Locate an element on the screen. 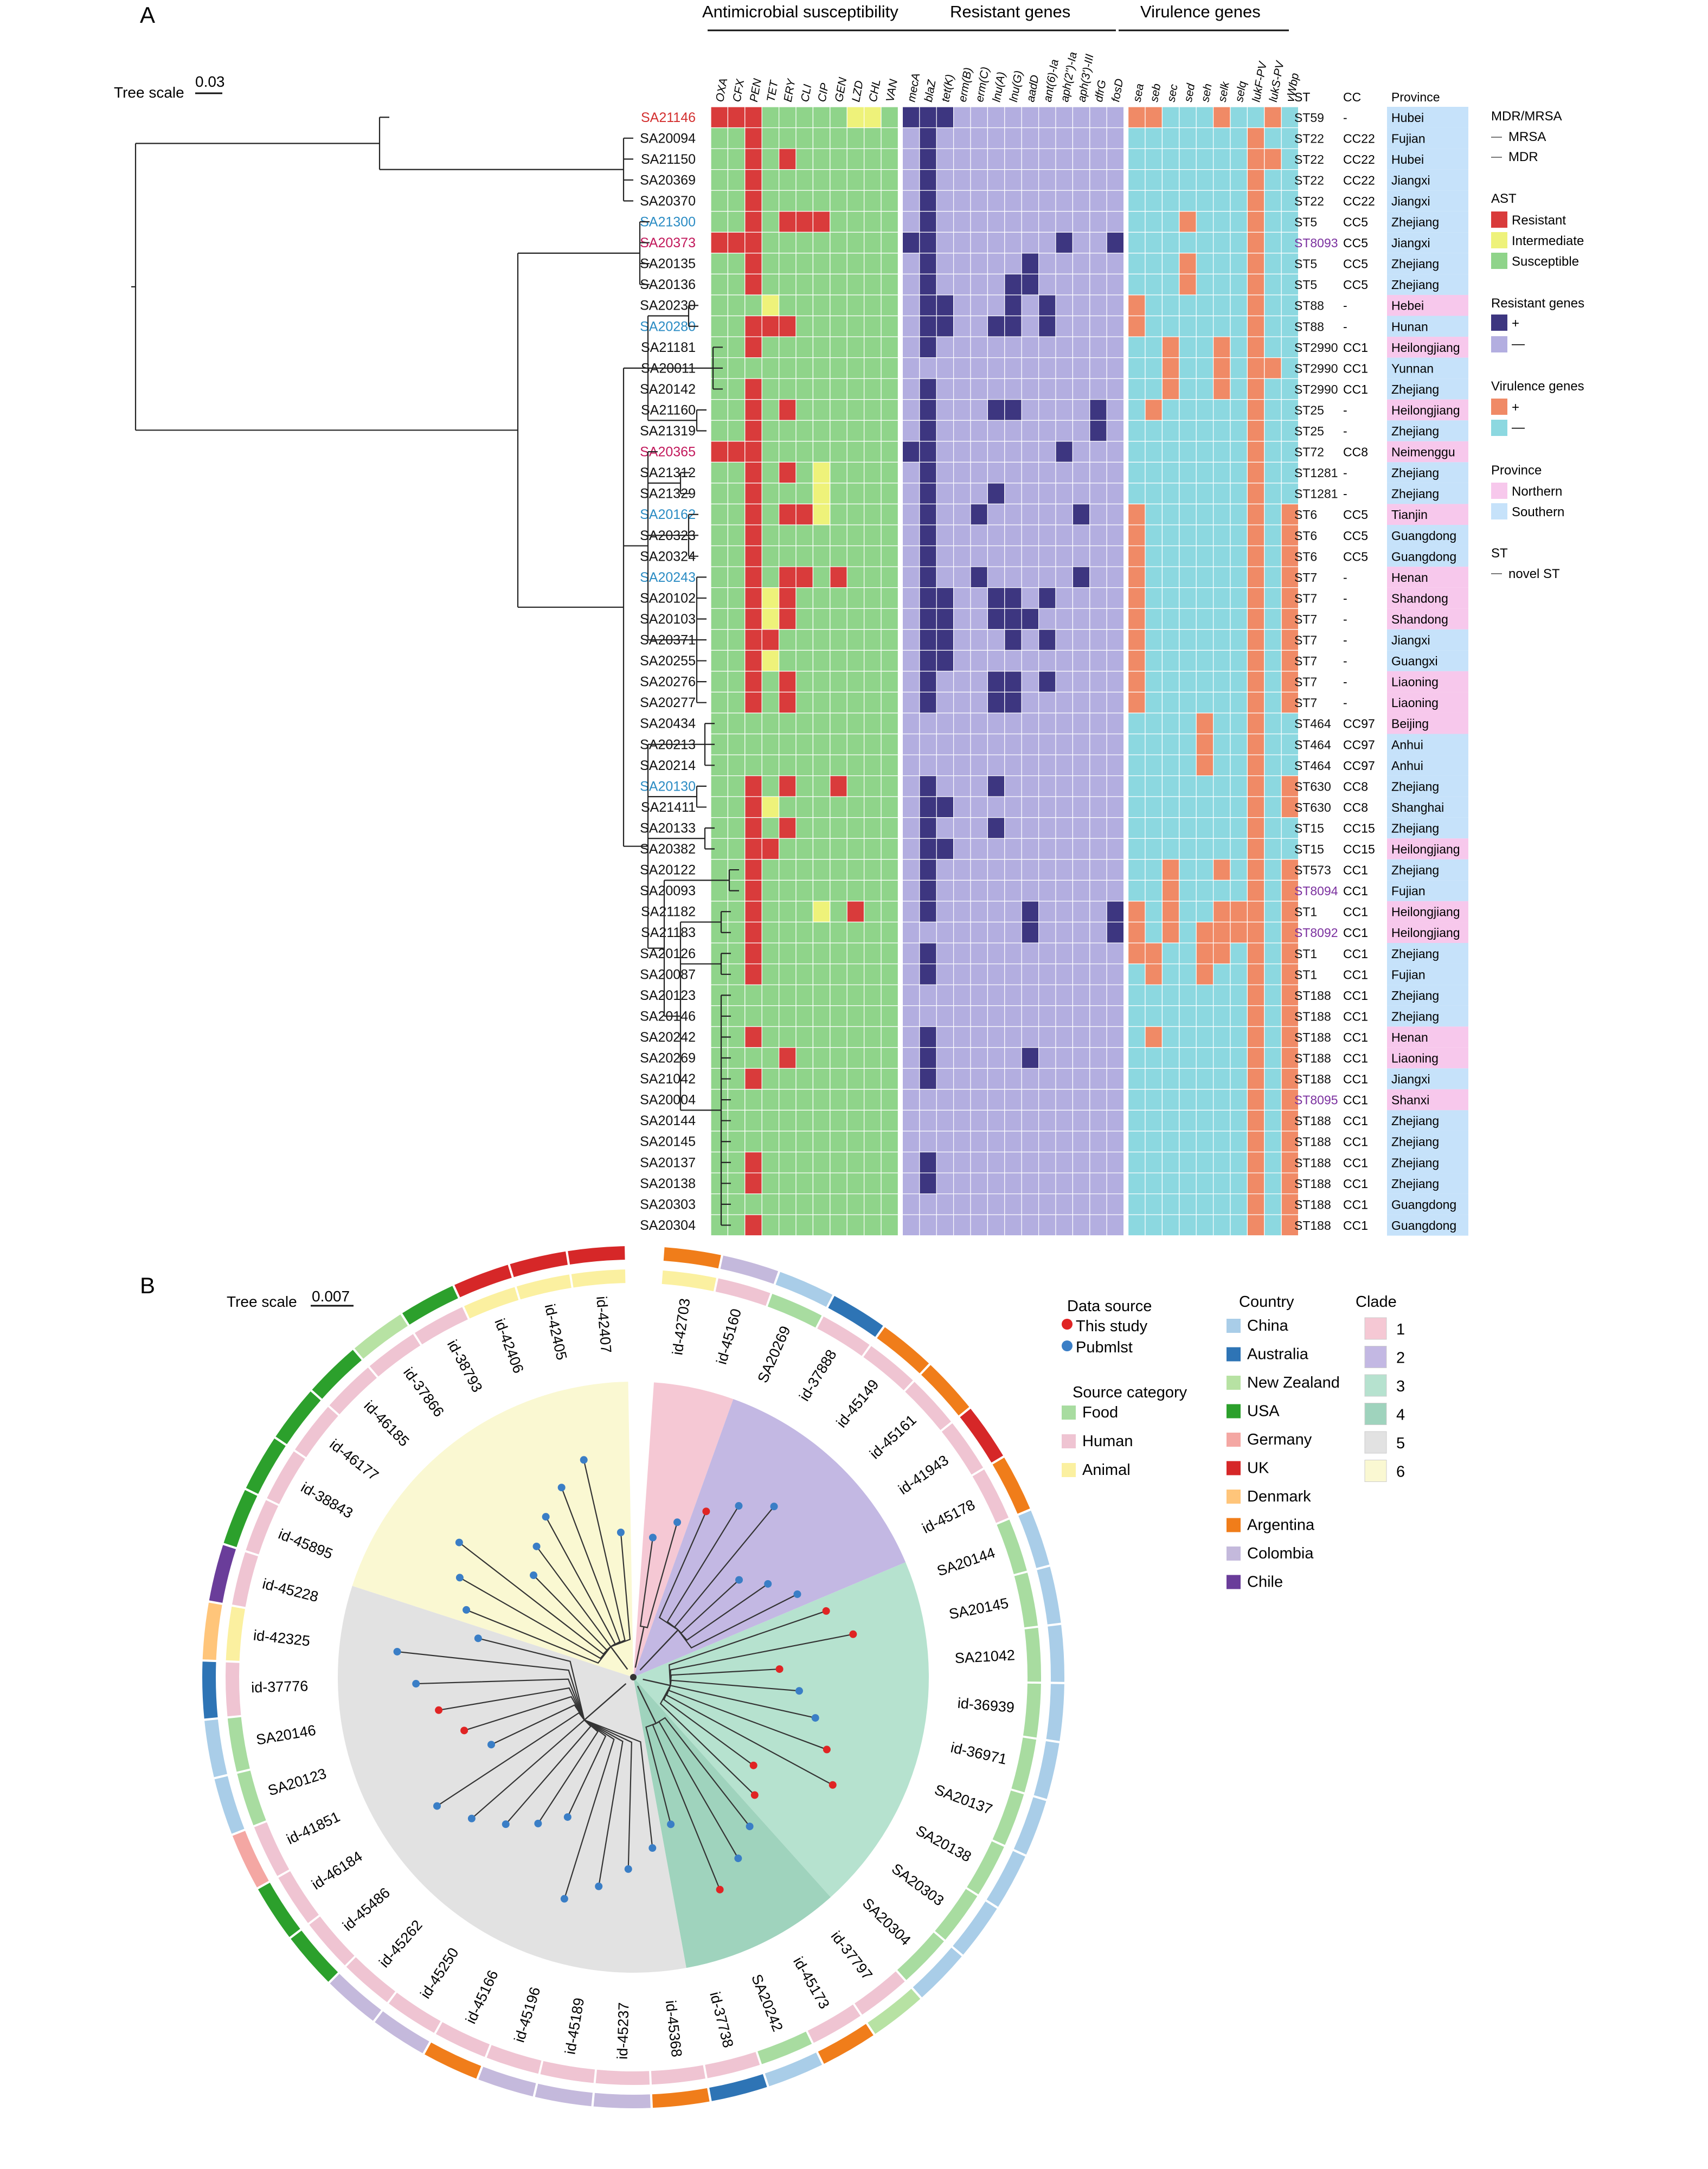  legend-country-title: Country is located at coordinates (1266, 1302).